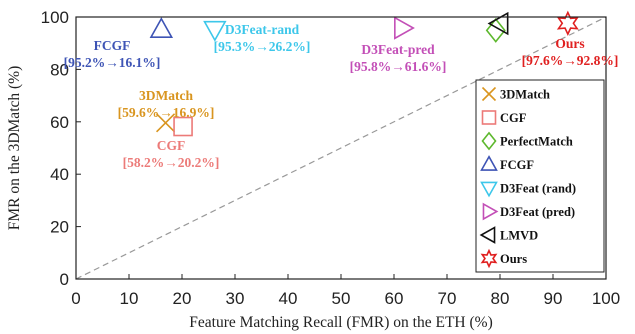  Describe the element at coordinates (59, 69) in the screenshot. I see `y-tick-label: 80` at that location.